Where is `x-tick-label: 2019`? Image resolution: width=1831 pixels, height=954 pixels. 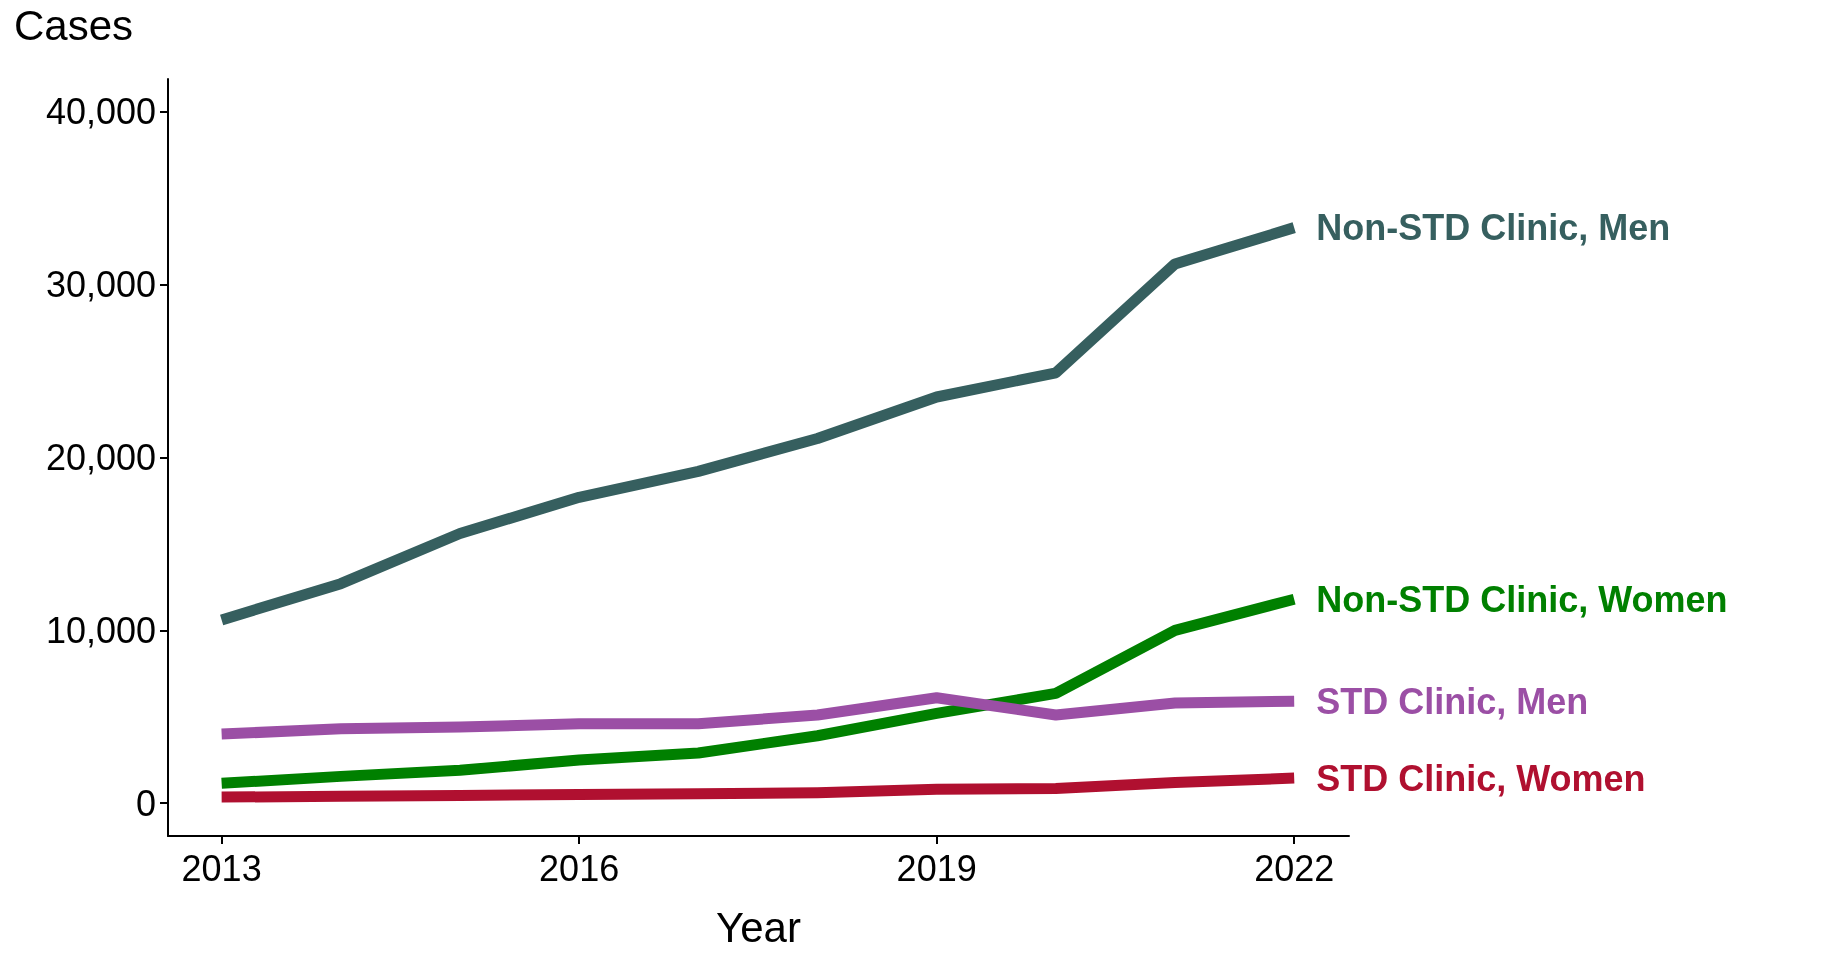
x-tick-label: 2019 is located at coordinates (936, 868).